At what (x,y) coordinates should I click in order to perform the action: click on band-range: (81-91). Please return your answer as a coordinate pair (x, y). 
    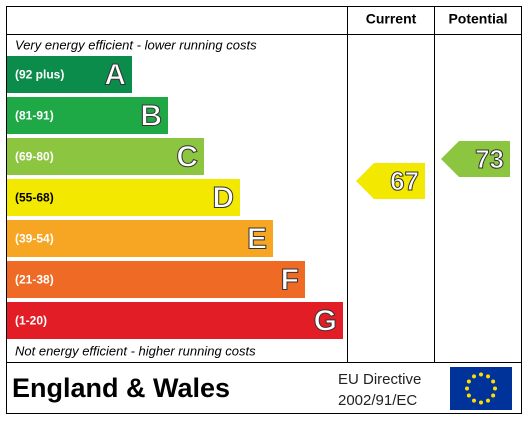
    Looking at the image, I should click on (34, 116).